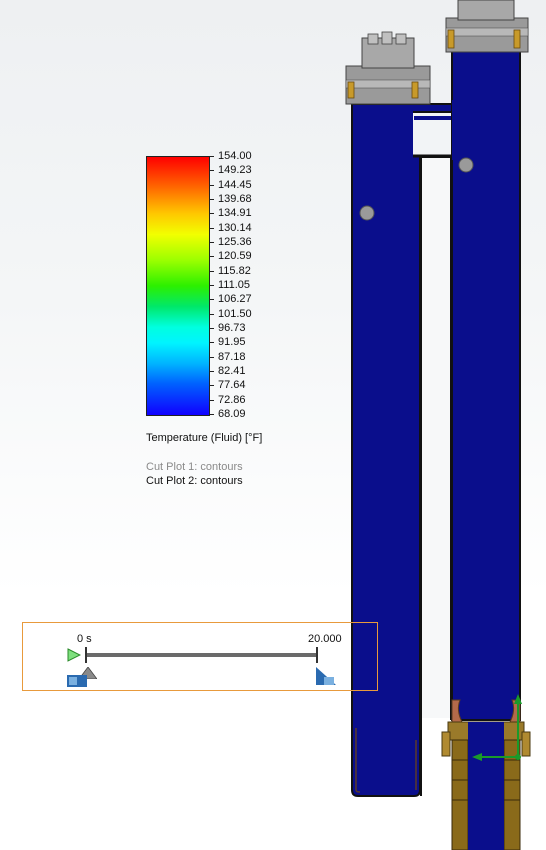 This screenshot has height=850, width=546. I want to click on legend-value: 82.41, so click(232, 371).